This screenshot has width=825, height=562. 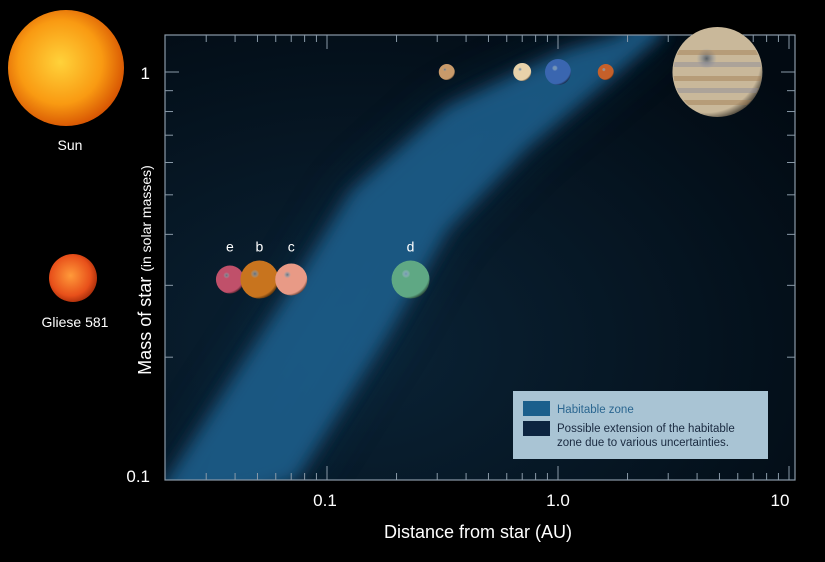 What do you see at coordinates (558, 500) in the screenshot?
I see `x-tick-label: 1.0` at bounding box center [558, 500].